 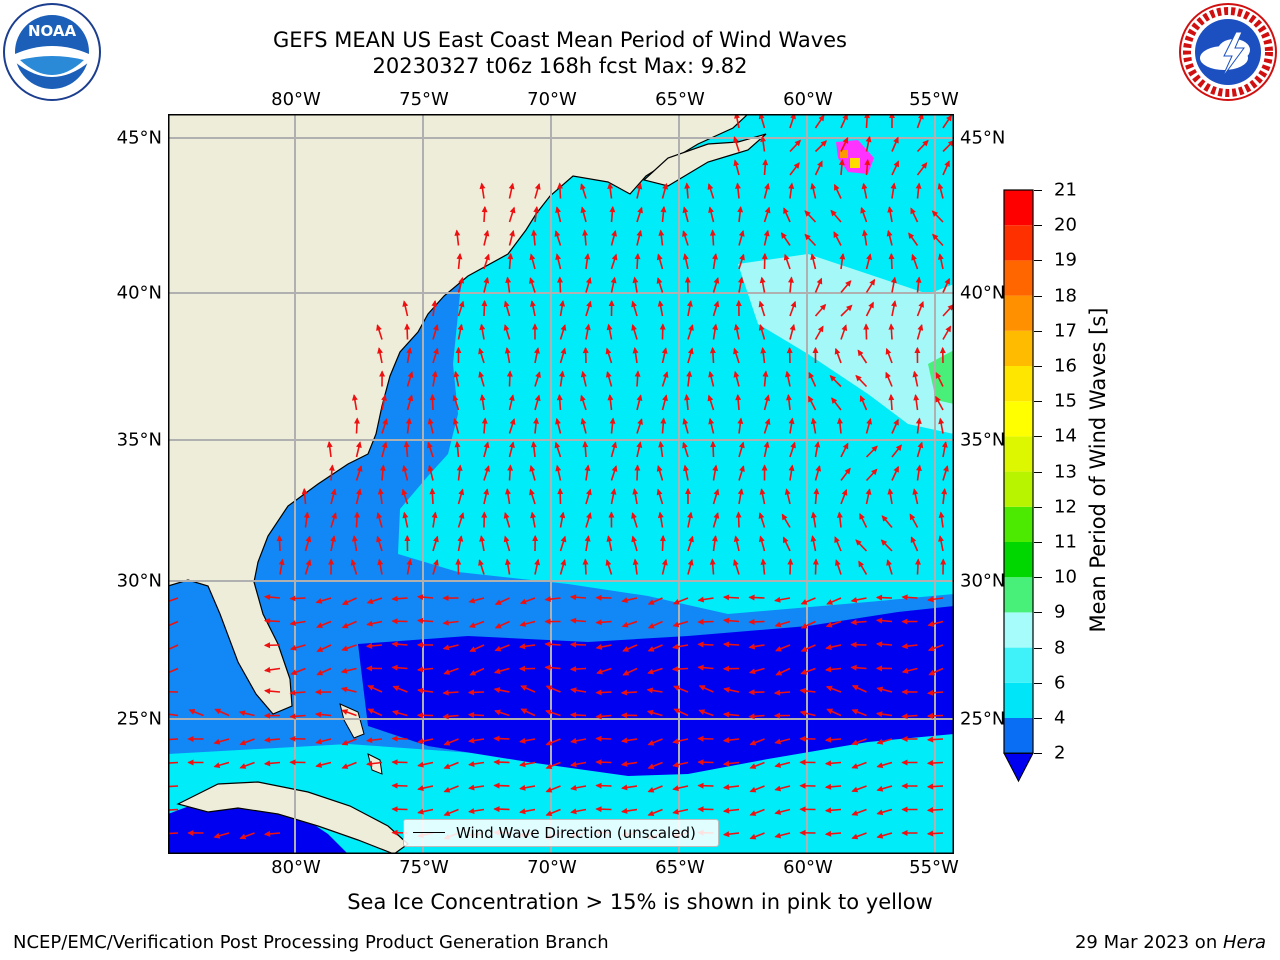 What do you see at coordinates (173, 739) in the screenshot?
I see `wave-arrow-shaft` at bounding box center [173, 739].